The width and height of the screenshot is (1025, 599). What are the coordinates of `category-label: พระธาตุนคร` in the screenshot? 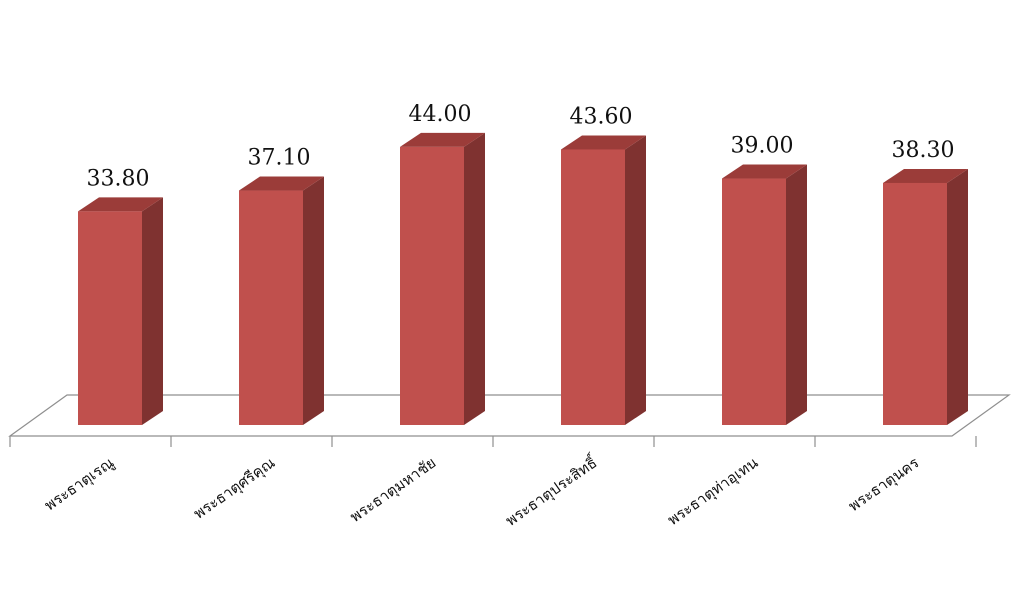 It's located at (884, 485).